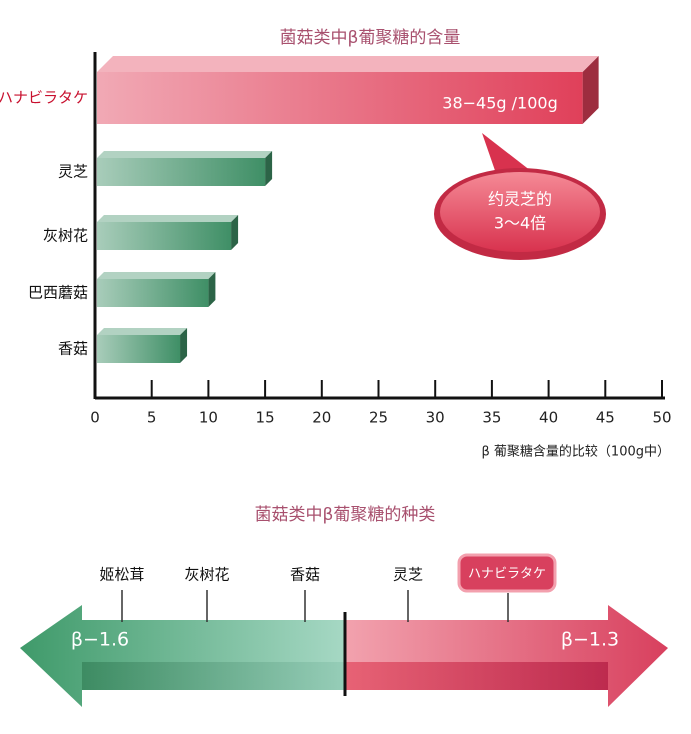  What do you see at coordinates (73, 349) in the screenshot?
I see `y-tick-label: 香菇` at bounding box center [73, 349].